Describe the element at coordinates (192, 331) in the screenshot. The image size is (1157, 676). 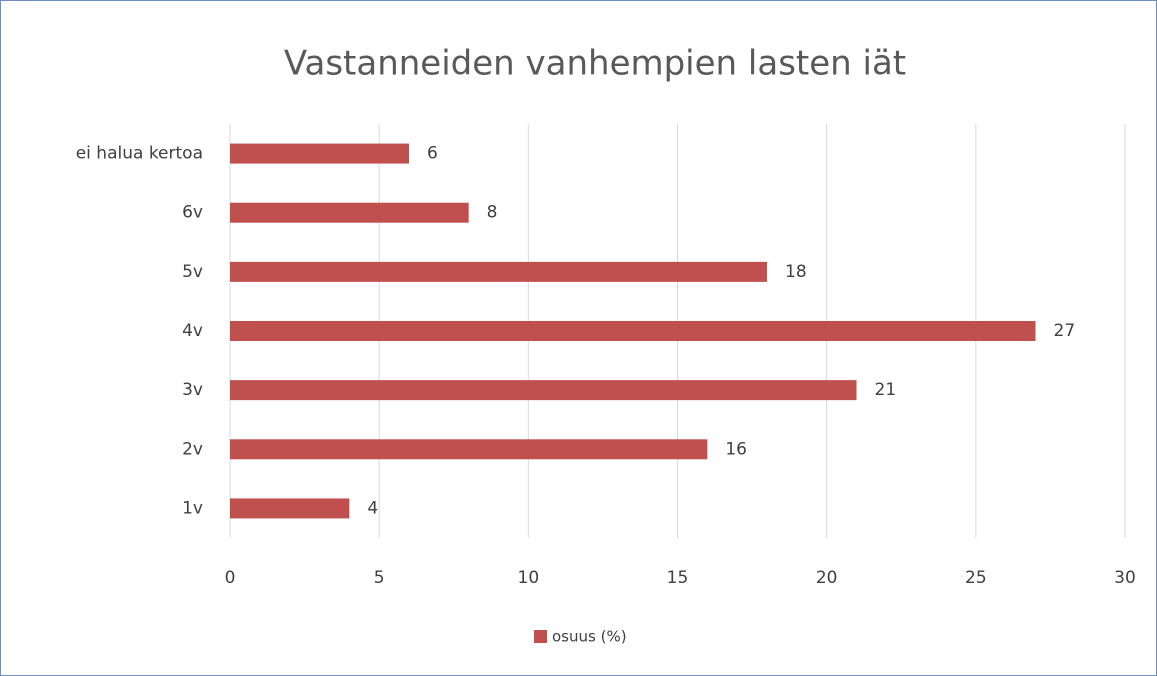
I see `y-tick-label: 4v` at that location.